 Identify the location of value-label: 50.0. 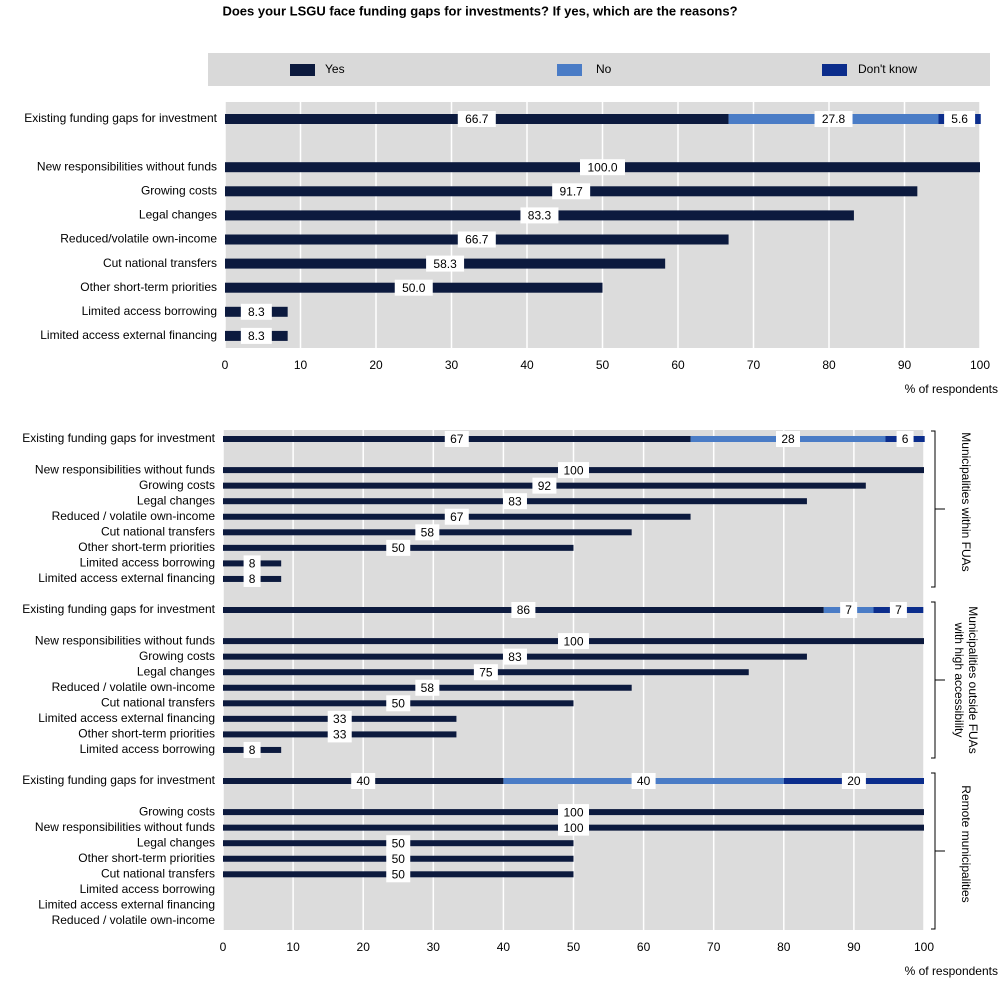
(414, 288).